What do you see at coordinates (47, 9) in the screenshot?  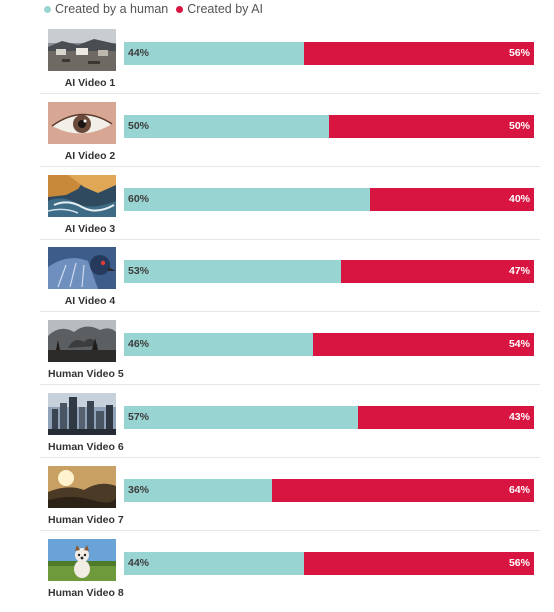 I see `legend-human-swatch` at bounding box center [47, 9].